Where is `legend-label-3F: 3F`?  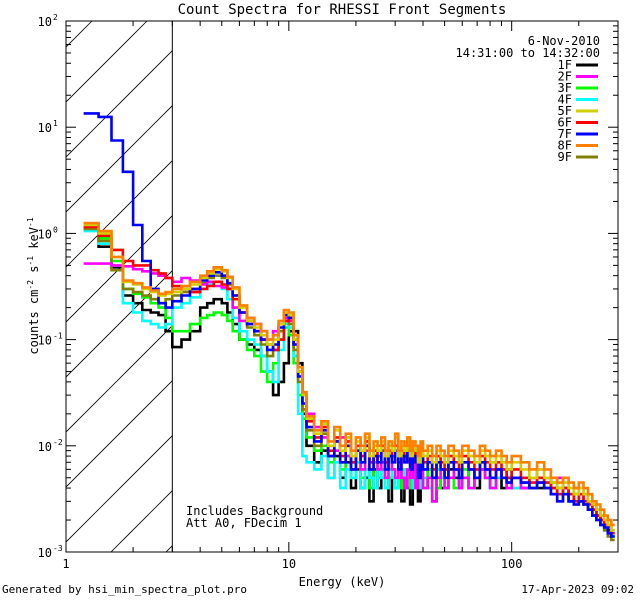 legend-label-3F: 3F is located at coordinates (565, 88).